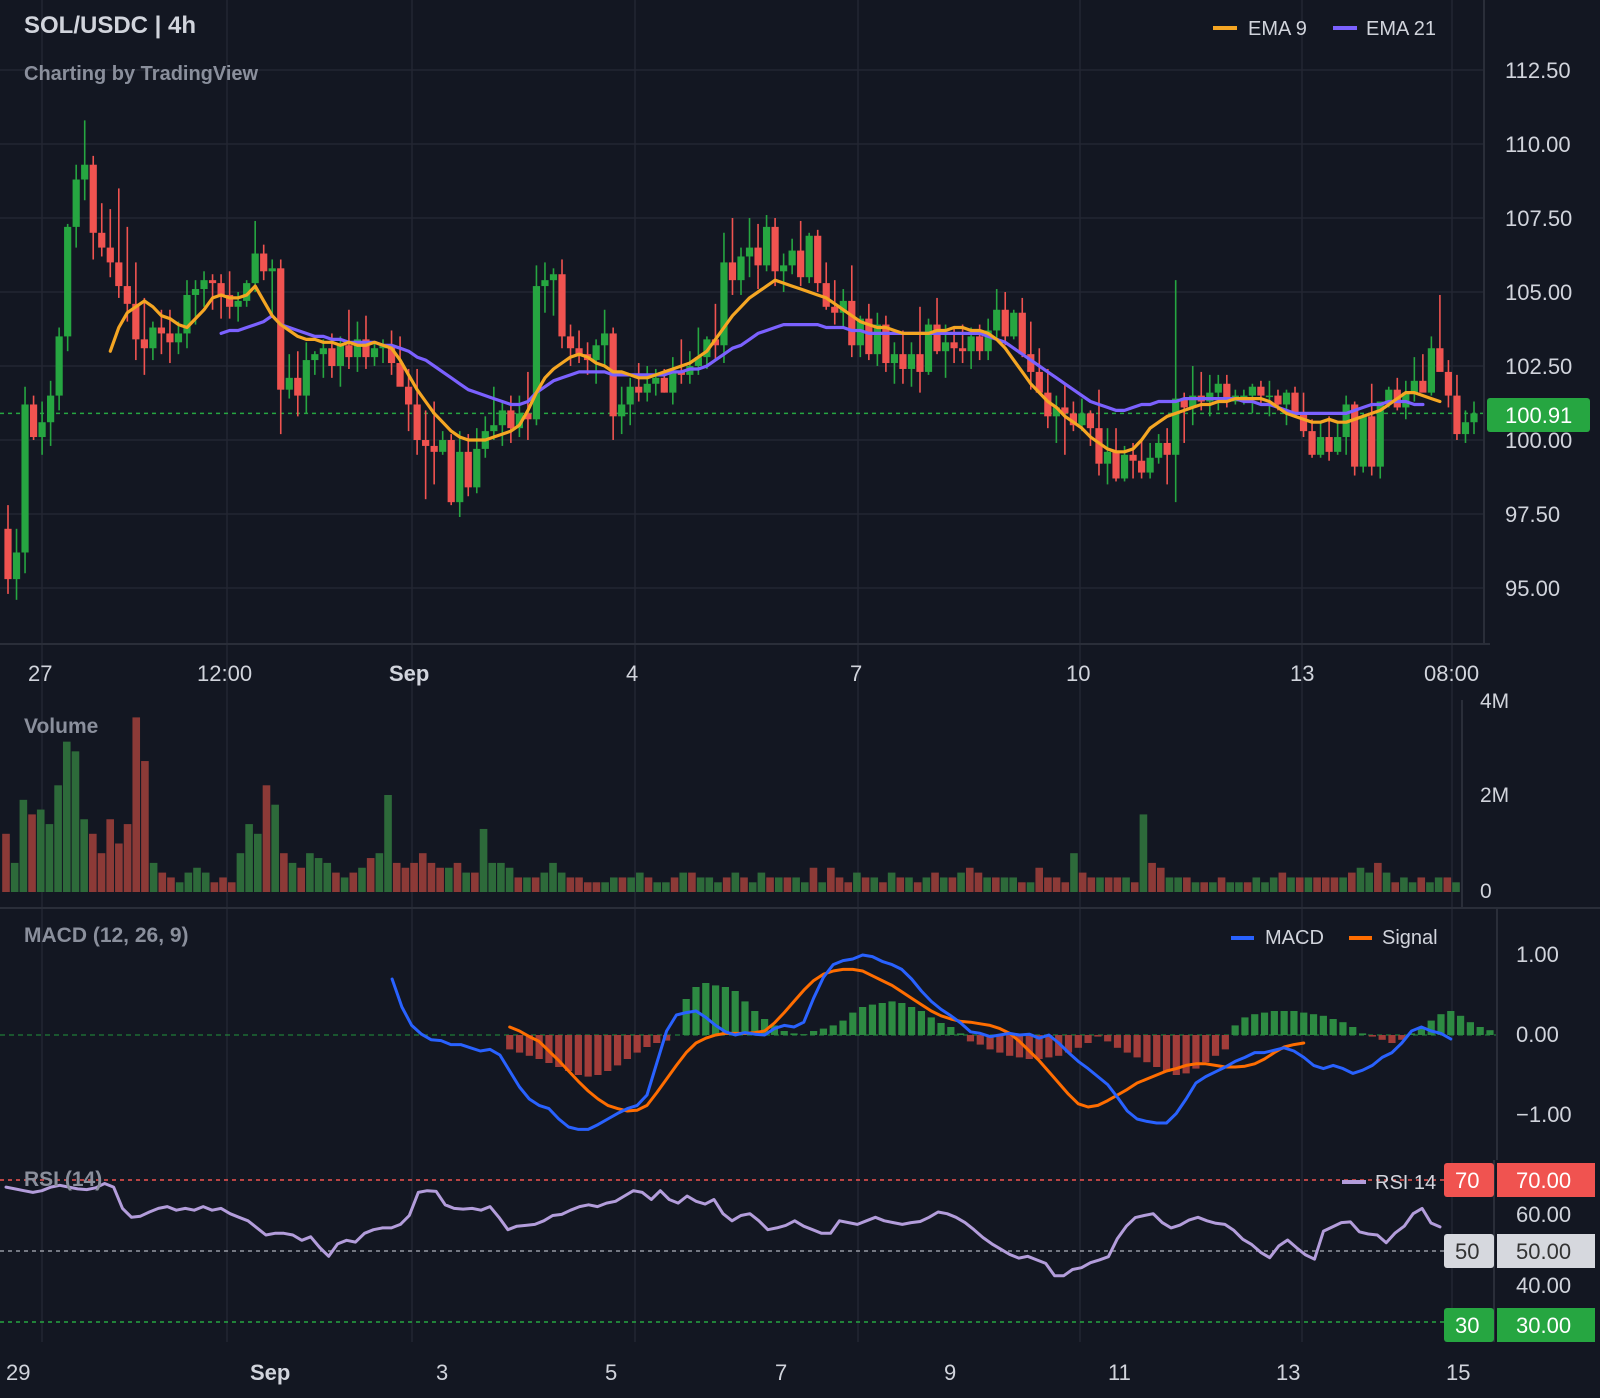 The height and width of the screenshot is (1398, 1600). Describe the element at coordinates (722, 1251) in the screenshot. I see `rsi-pane` at that location.